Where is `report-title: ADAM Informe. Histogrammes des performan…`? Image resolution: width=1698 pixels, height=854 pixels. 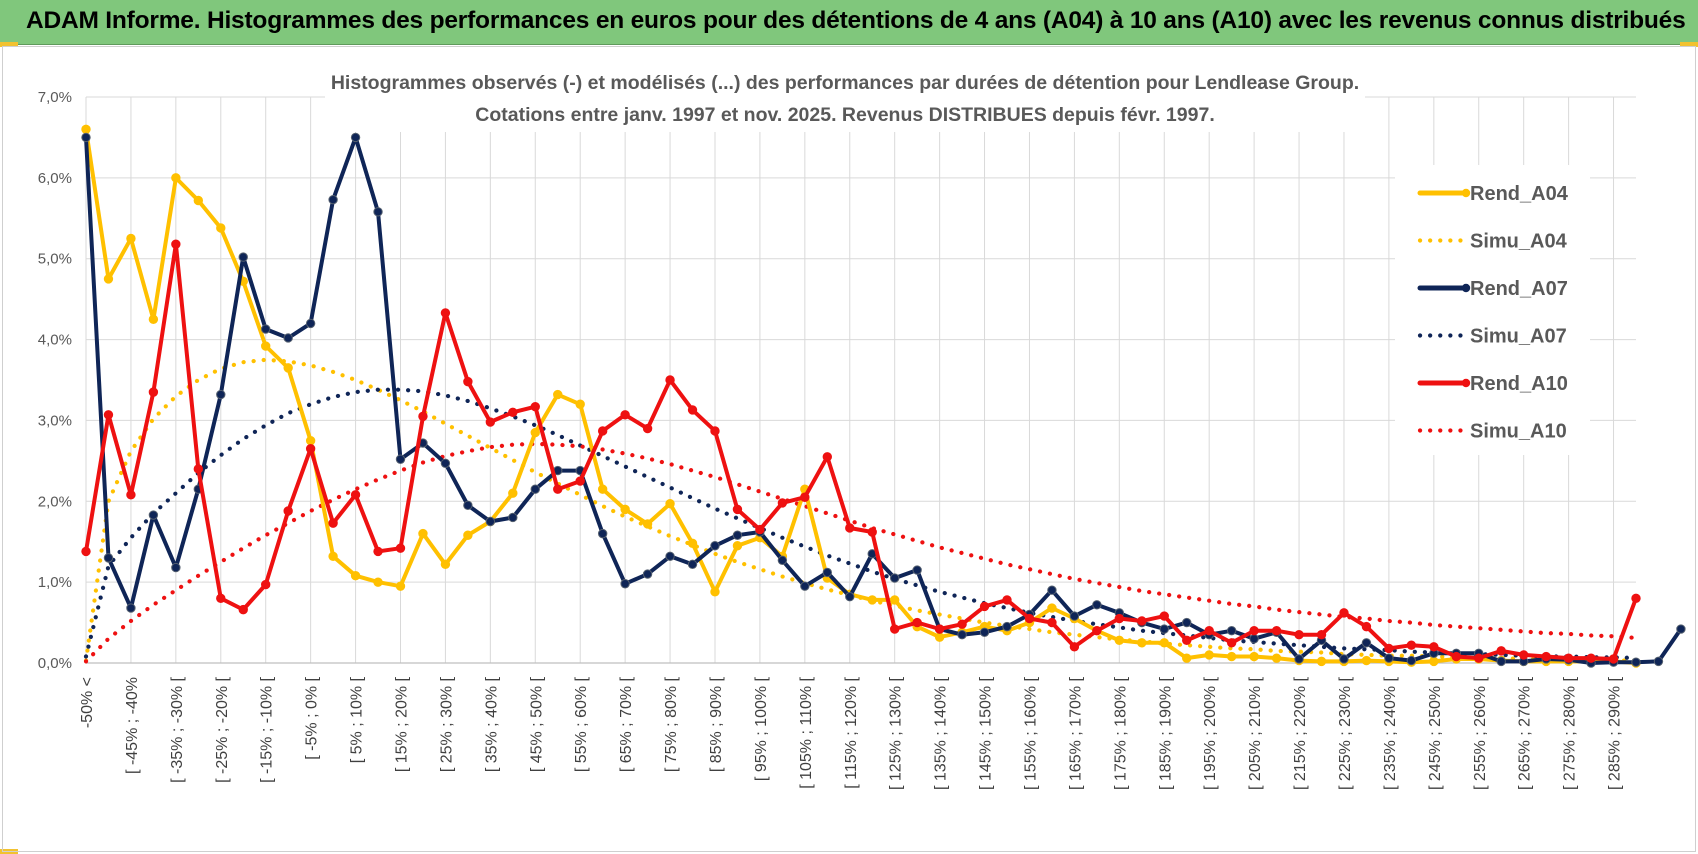
report-title: ADAM Informe. Histogrammes des performan… is located at coordinates (856, 20).